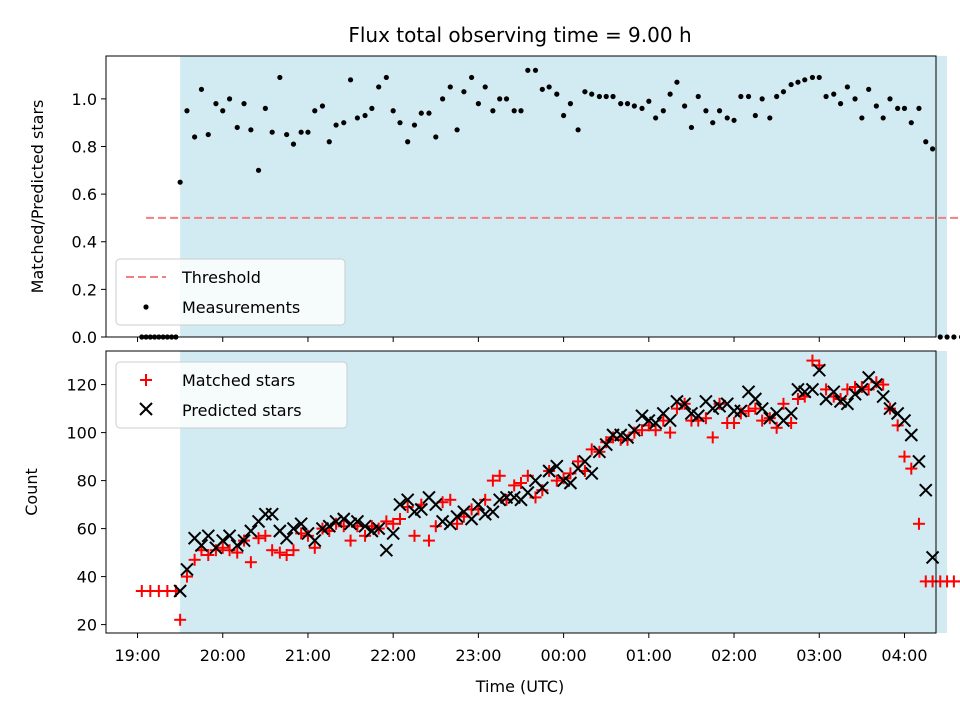 This screenshot has height=720, width=960. Describe the element at coordinates (87, 577) in the screenshot. I see `count-y-tick-label: 40` at that location.